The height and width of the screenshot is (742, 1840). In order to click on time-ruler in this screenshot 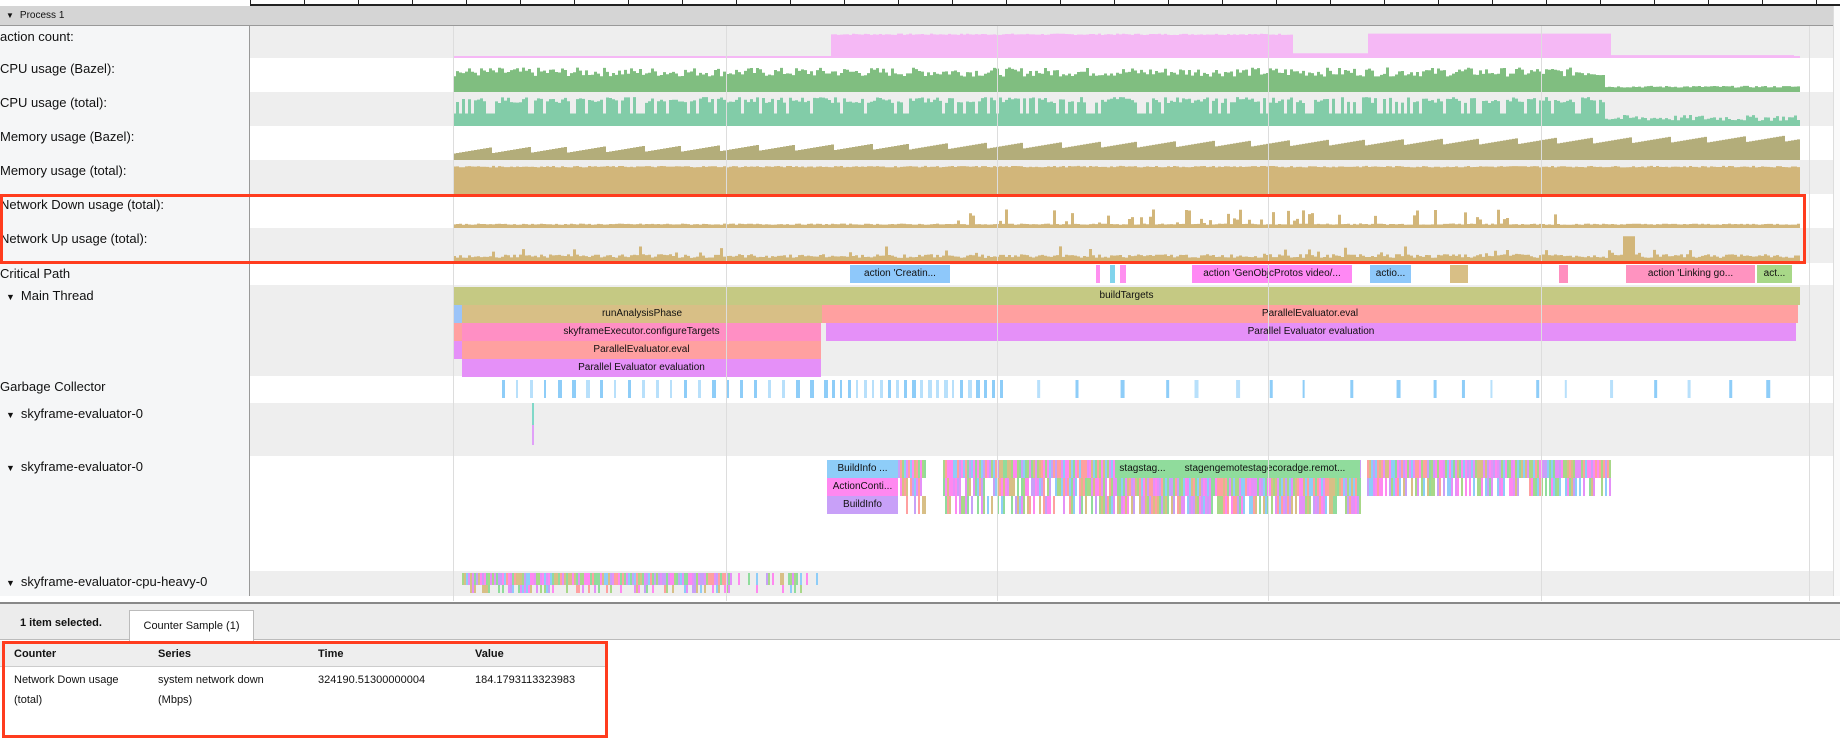, I will do `click(1045, 3)`.